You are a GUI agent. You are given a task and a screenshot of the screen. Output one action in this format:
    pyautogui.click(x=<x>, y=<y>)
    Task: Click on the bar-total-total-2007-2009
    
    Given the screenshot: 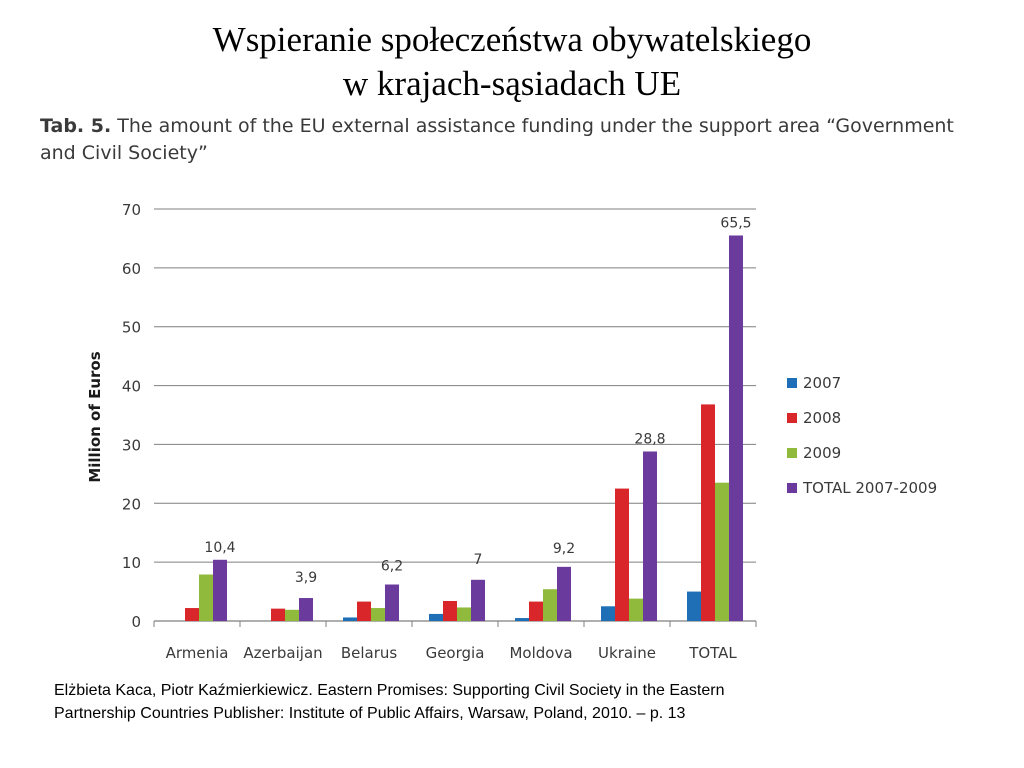 What is the action you would take?
    pyautogui.click(x=736, y=428)
    